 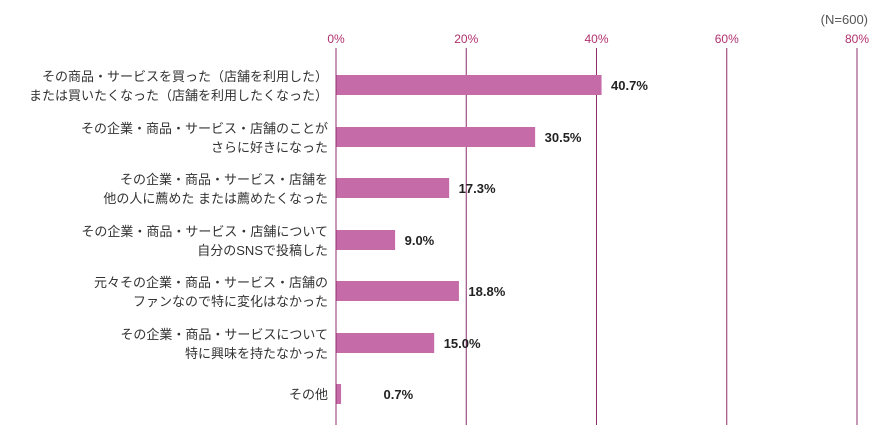 What do you see at coordinates (563, 137) in the screenshot?
I see `value-label: 30.5%` at bounding box center [563, 137].